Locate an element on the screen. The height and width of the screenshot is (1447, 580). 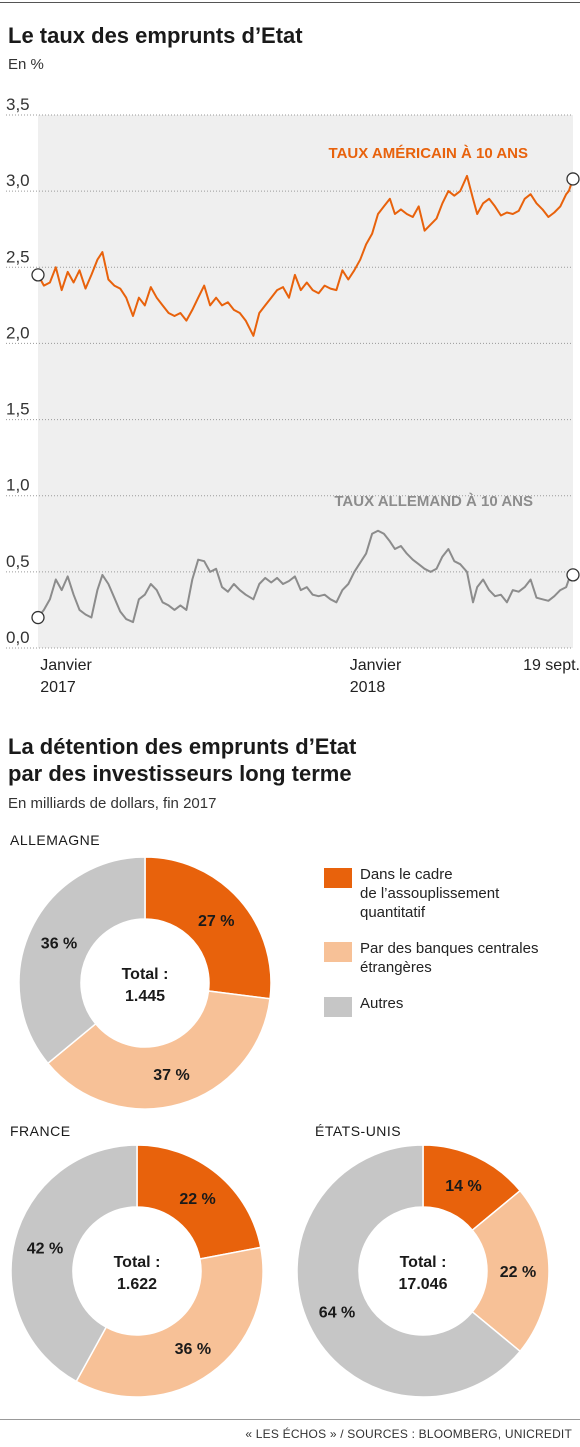
donut-title-line-1: La détention des emprunts d’Etat is located at coordinates (182, 746).